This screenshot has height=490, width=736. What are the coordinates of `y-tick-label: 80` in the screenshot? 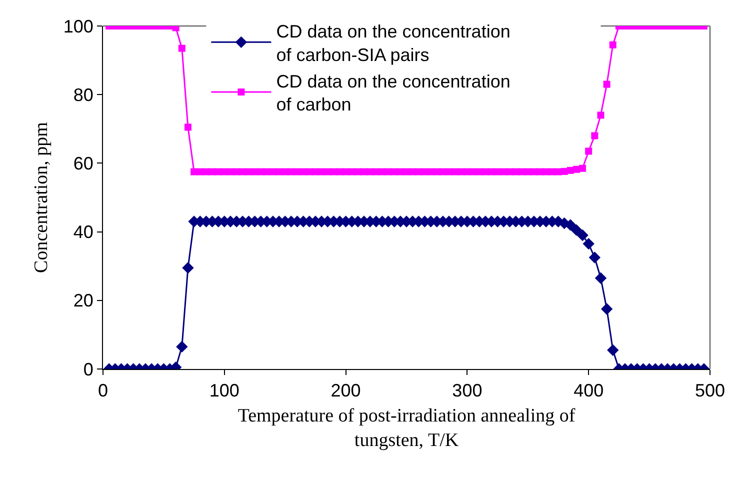 It's located at (83, 94).